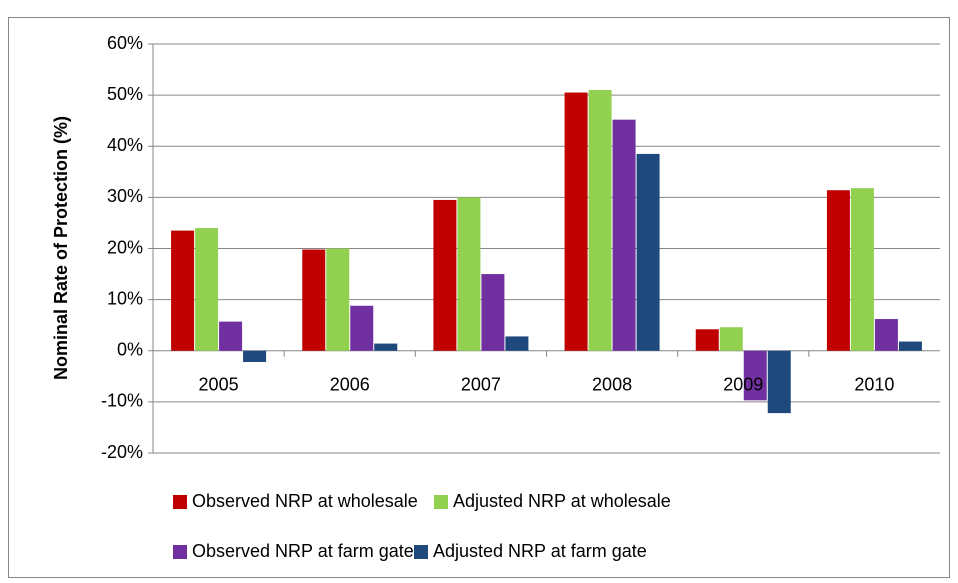 The width and height of the screenshot is (958, 583). I want to click on y-tick-label: 60%, so click(125, 43).